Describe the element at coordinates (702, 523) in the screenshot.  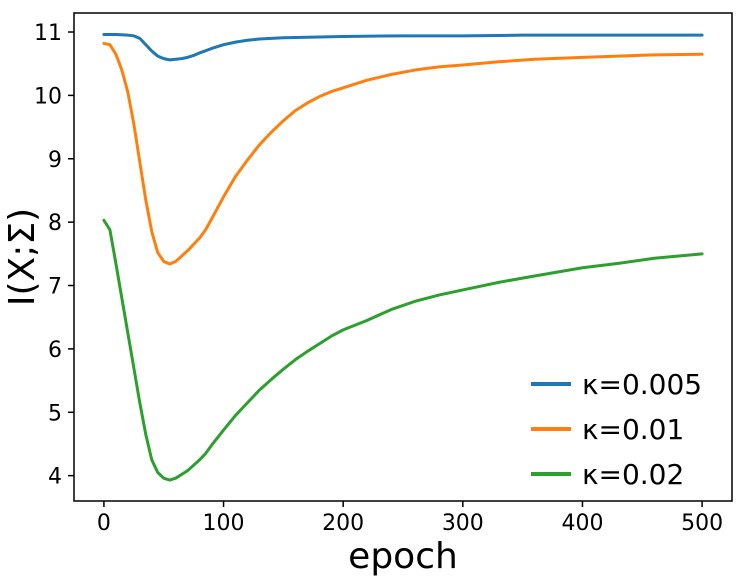
I see `x-tick-label: 500` at that location.